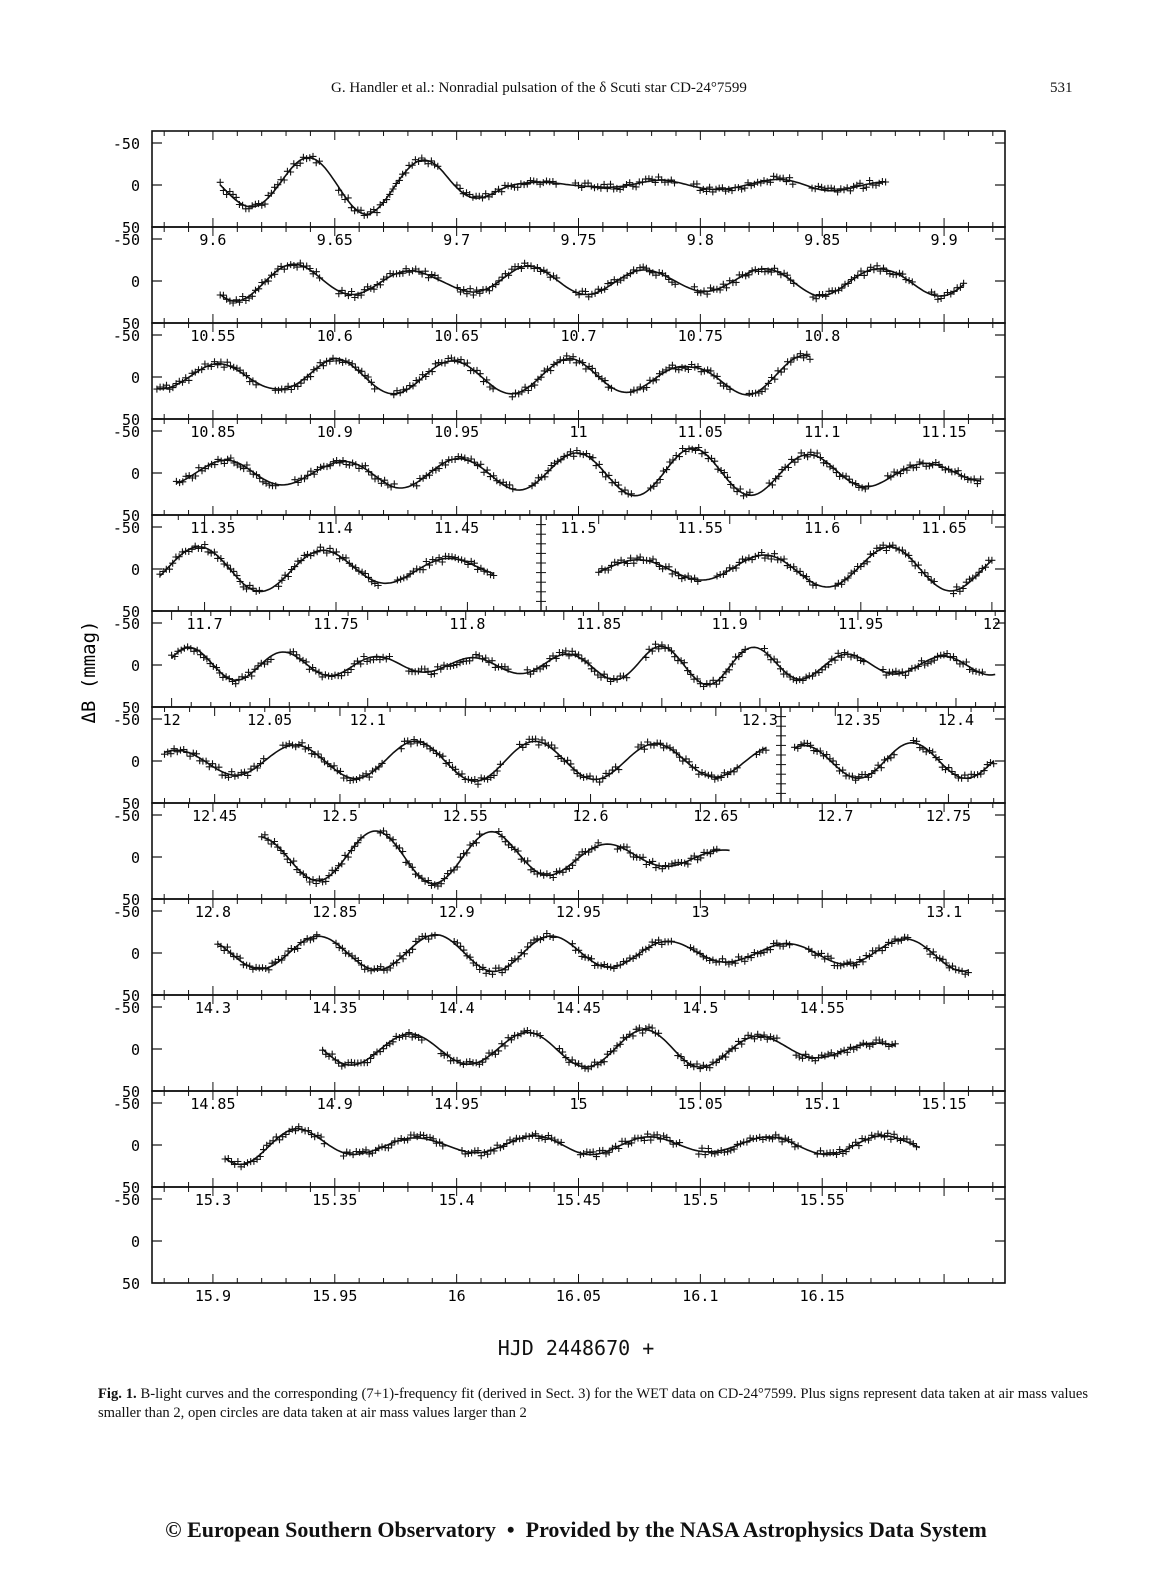  What do you see at coordinates (715, 816) in the screenshot?
I see `x-tick-label: 12.65` at bounding box center [715, 816].